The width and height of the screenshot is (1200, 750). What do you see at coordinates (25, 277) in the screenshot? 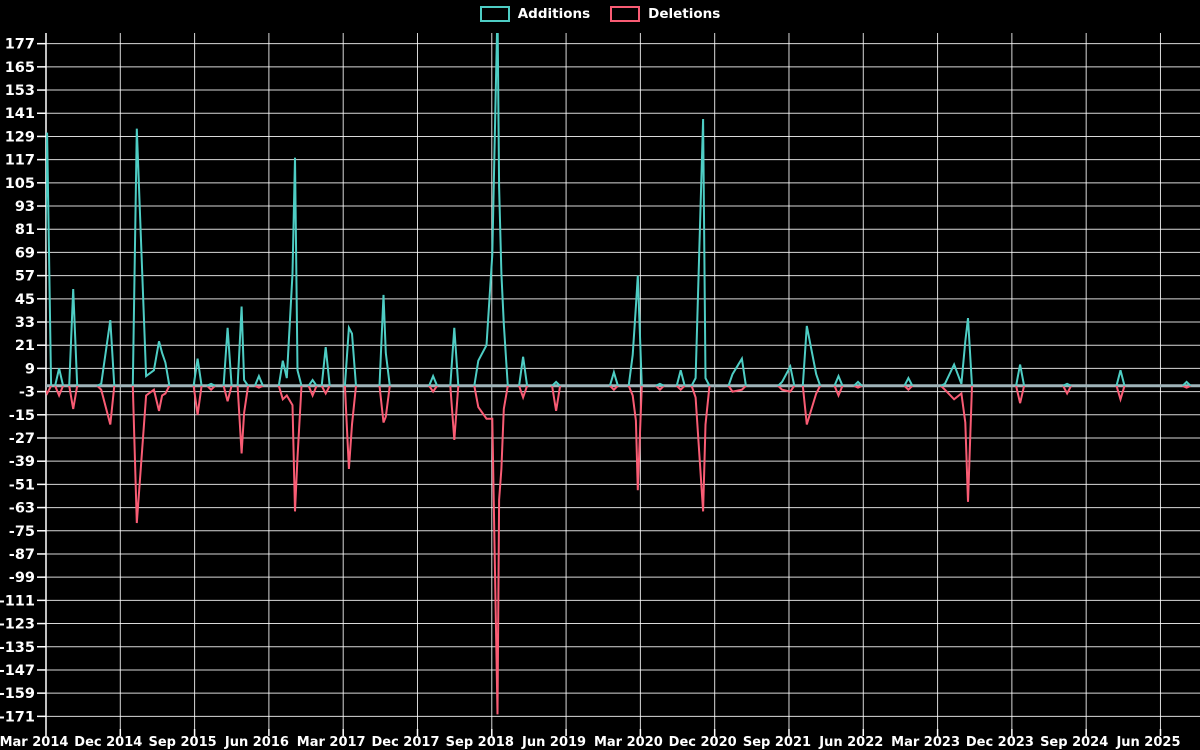
I see `y-axis-tick-label: 57` at bounding box center [25, 277].